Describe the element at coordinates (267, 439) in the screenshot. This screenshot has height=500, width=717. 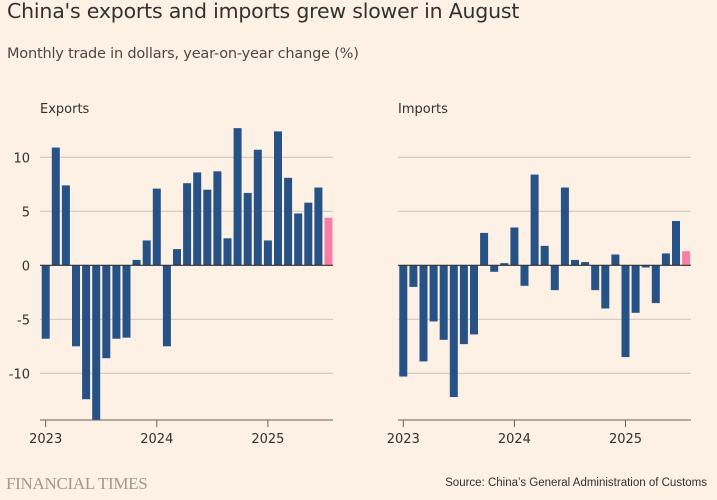
I see `exports-x-tick-label: 2025` at that location.